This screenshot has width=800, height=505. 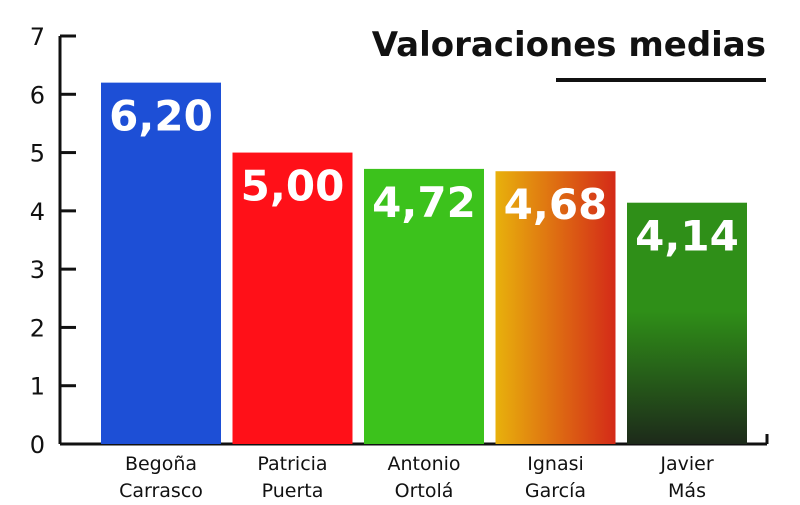 I want to click on category-label: García, so click(x=555, y=491).